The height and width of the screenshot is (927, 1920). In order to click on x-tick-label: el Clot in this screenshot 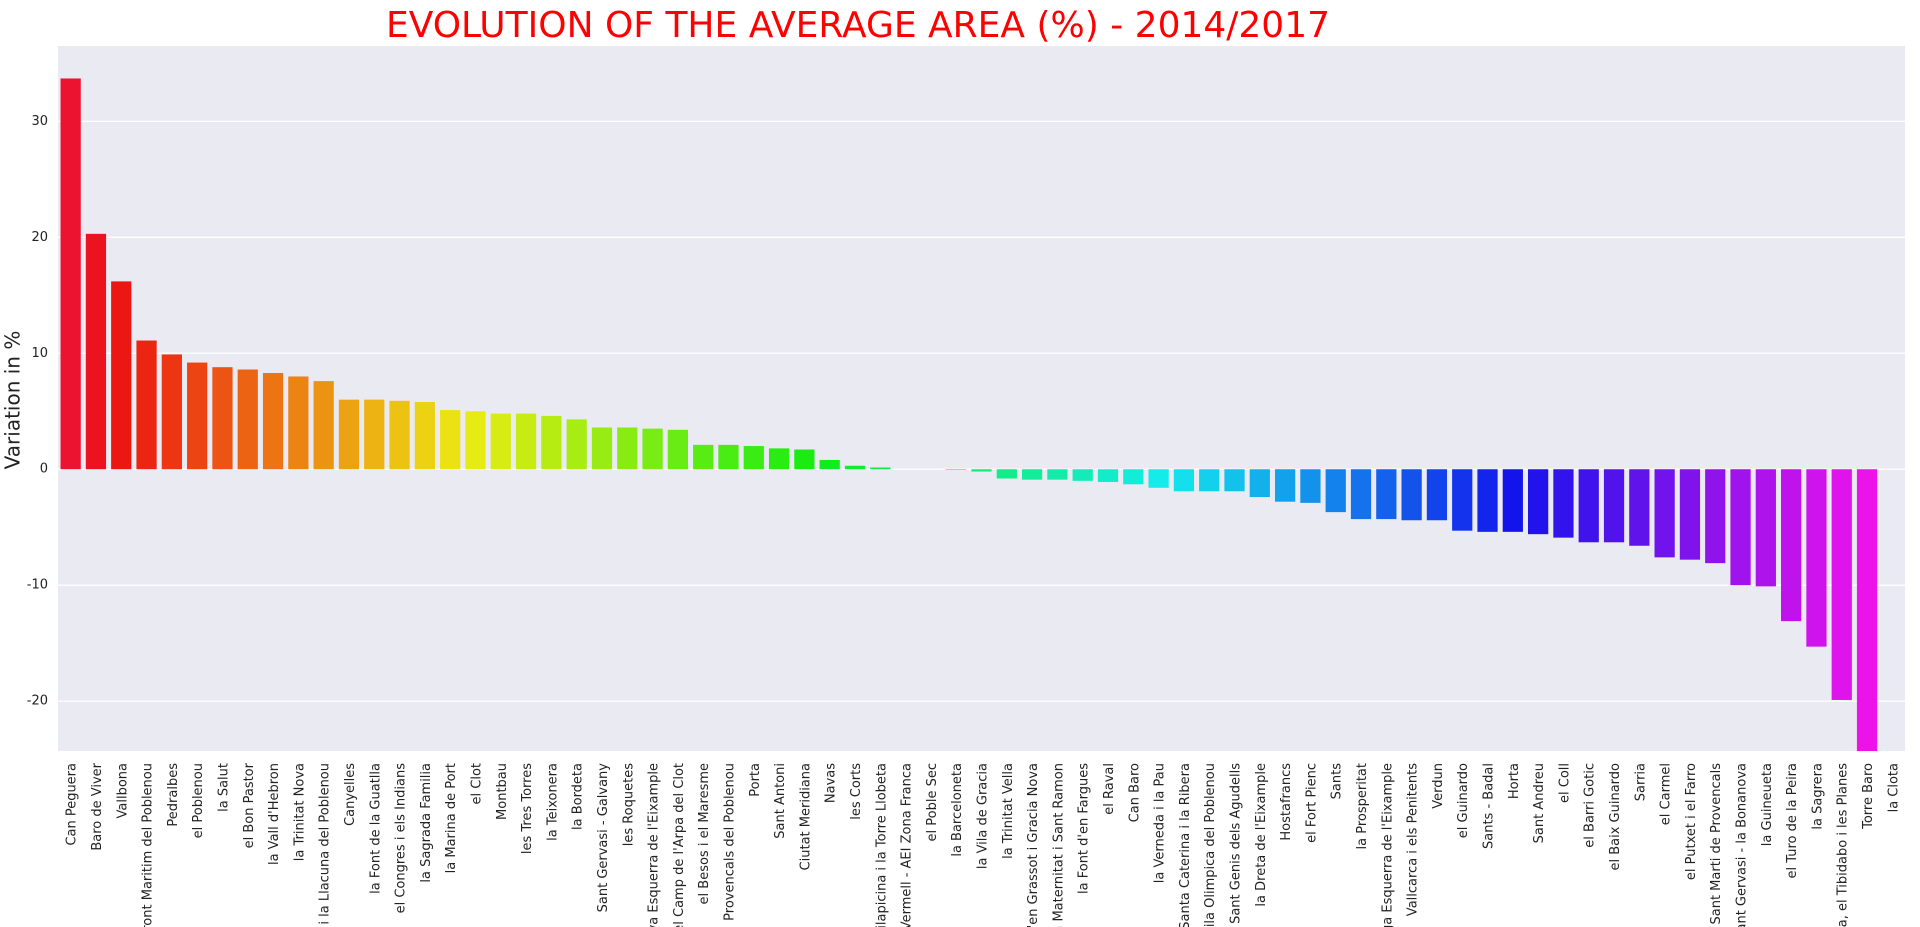, I will do `click(476, 783)`.